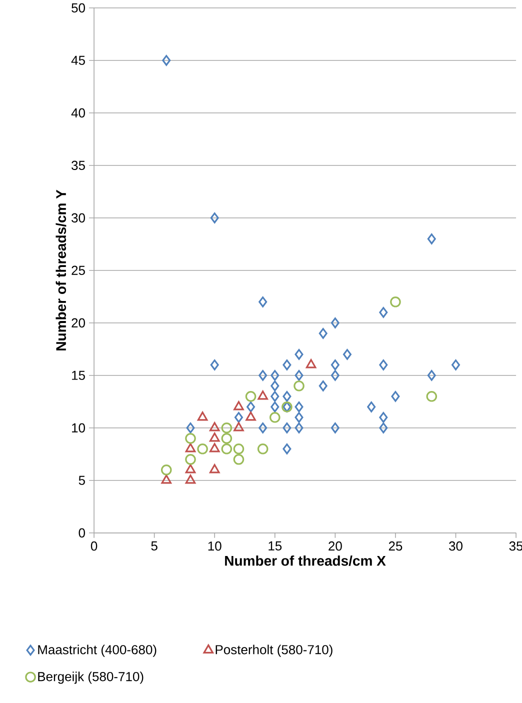 Image resolution: width=522 pixels, height=703 pixels. What do you see at coordinates (79, 323) in the screenshot?
I see `y-tick-label: 20` at bounding box center [79, 323].